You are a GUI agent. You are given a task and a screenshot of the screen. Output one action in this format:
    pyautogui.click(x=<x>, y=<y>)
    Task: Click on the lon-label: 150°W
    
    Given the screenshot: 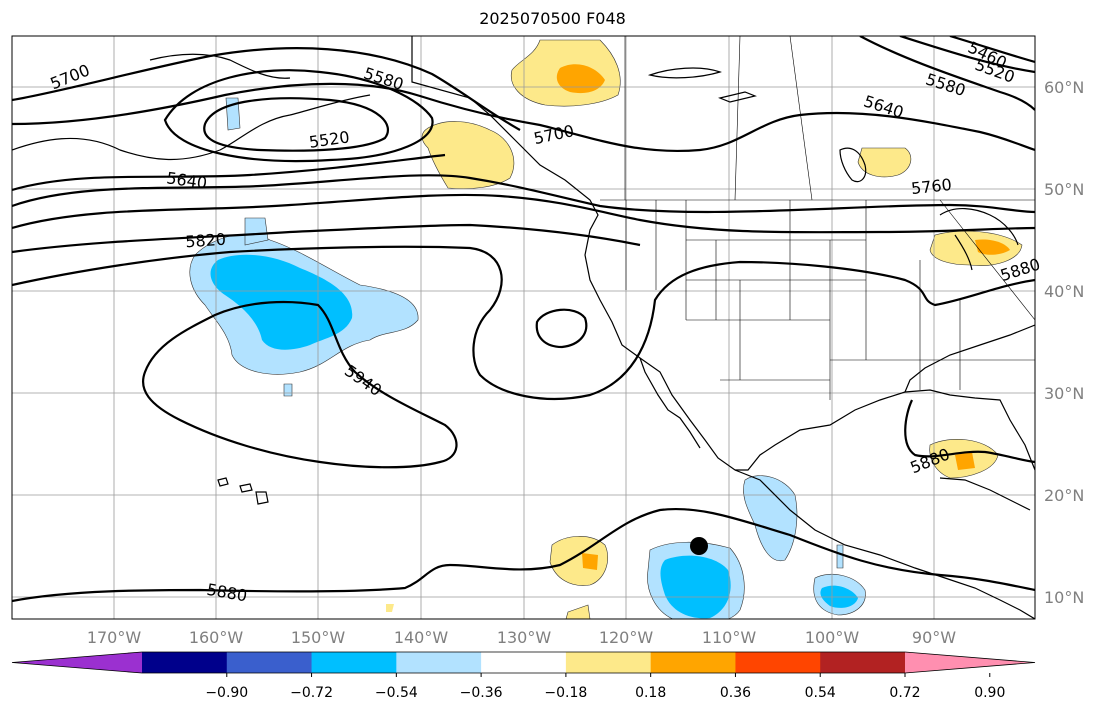 What is the action you would take?
    pyautogui.click(x=318, y=637)
    